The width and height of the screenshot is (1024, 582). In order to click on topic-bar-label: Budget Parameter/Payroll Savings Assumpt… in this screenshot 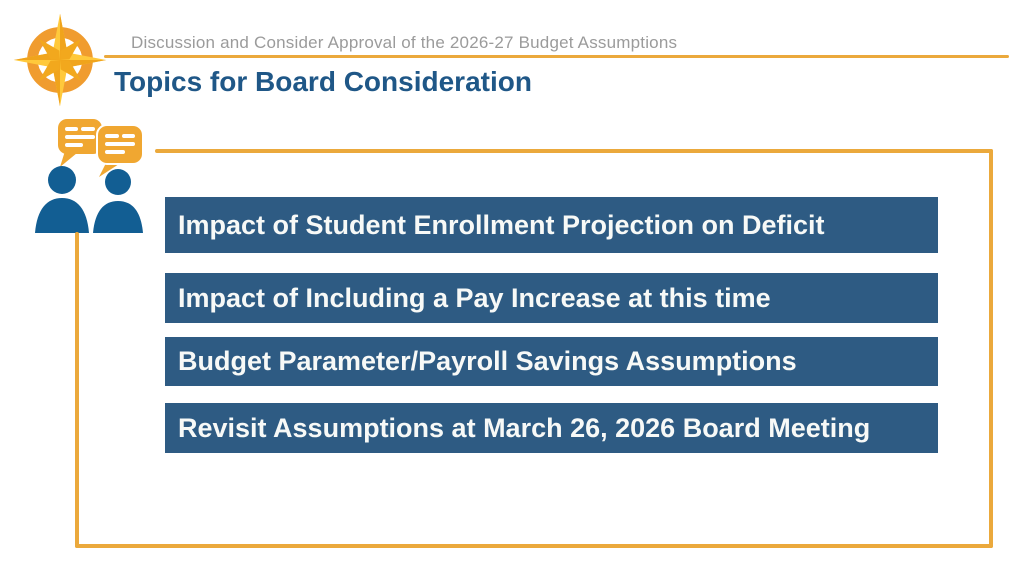, I will do `click(487, 361)`.